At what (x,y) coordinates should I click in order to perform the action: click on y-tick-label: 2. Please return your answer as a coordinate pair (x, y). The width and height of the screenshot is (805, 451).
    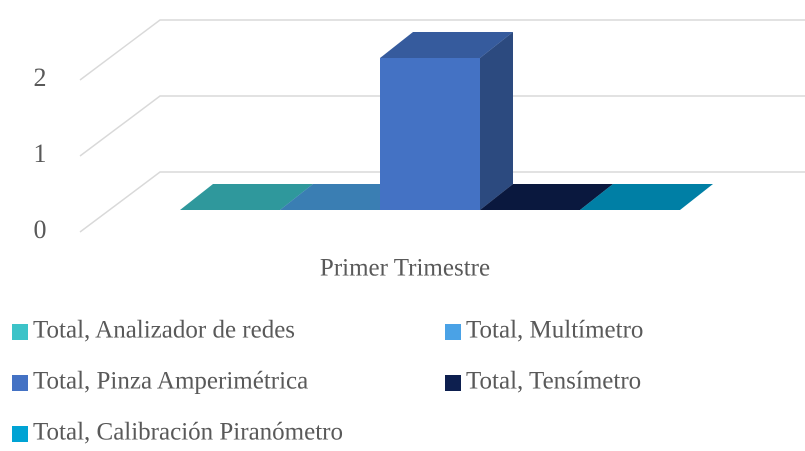
    Looking at the image, I should click on (40, 77).